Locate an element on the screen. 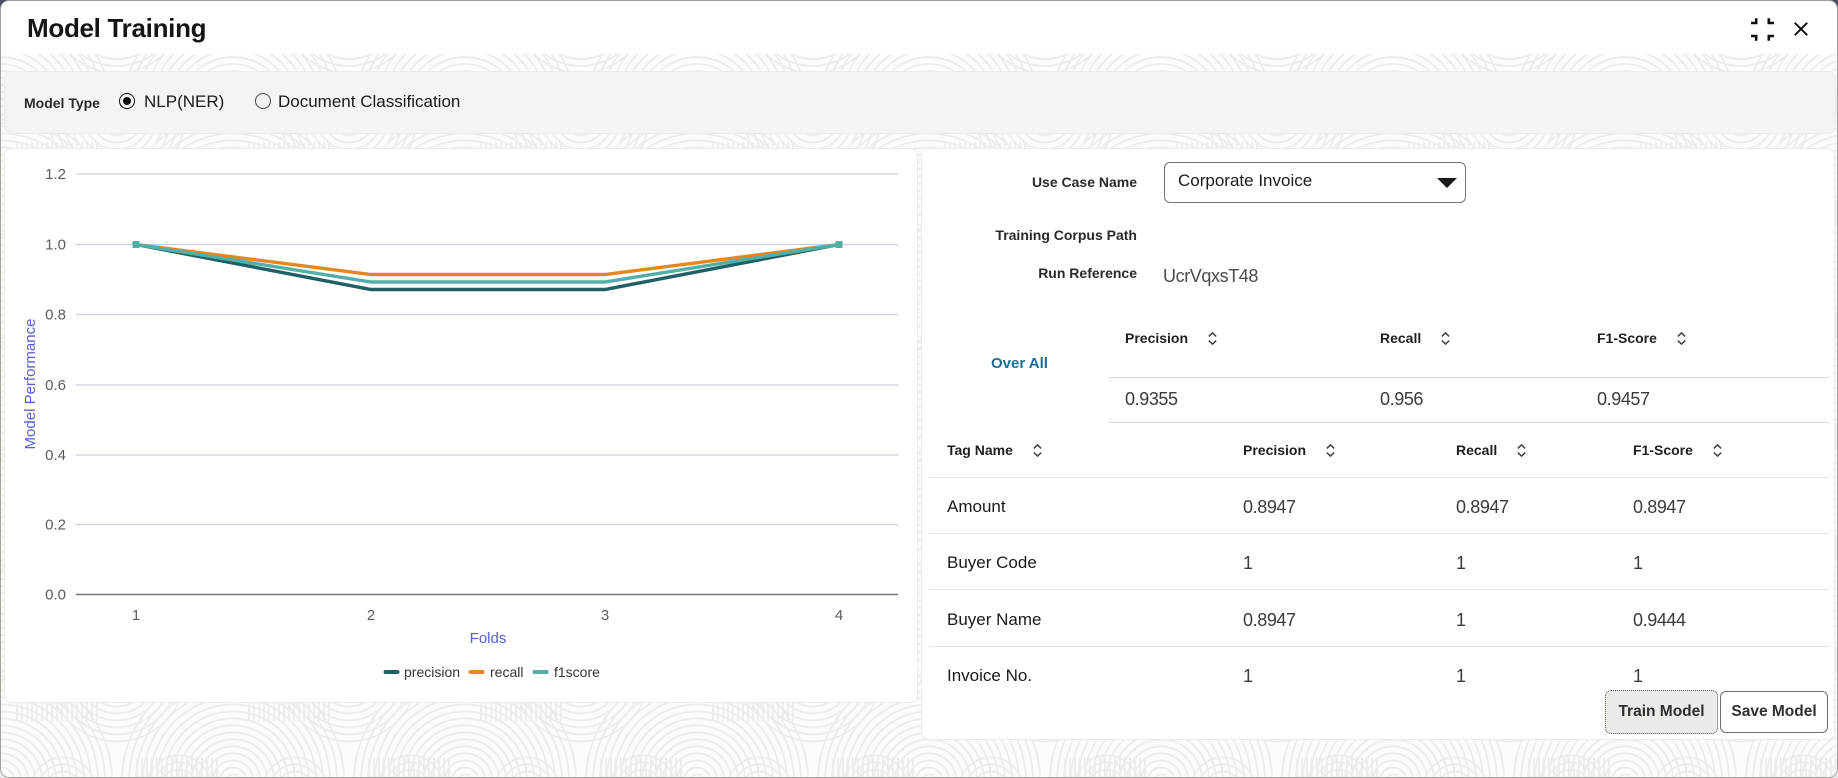  svg-text: 1.0 is located at coordinates (55, 245).